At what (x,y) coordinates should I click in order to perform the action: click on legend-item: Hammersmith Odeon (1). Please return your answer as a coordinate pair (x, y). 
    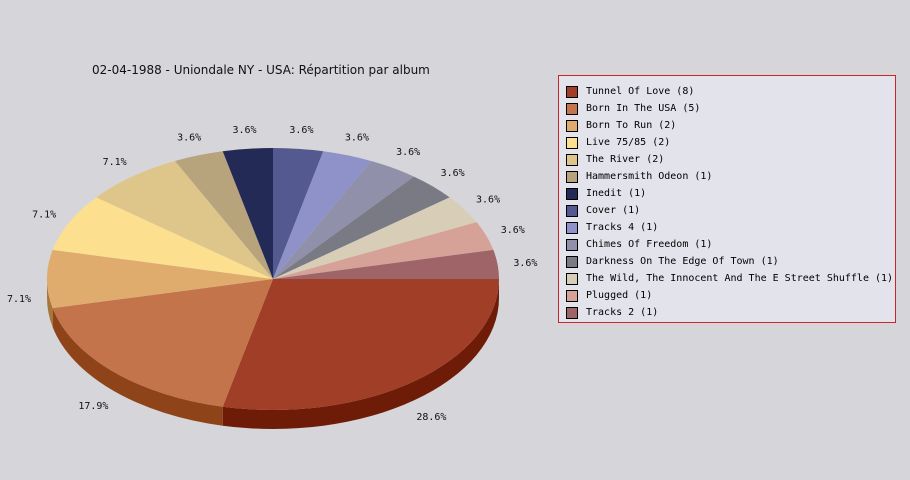
    Looking at the image, I should click on (639, 176).